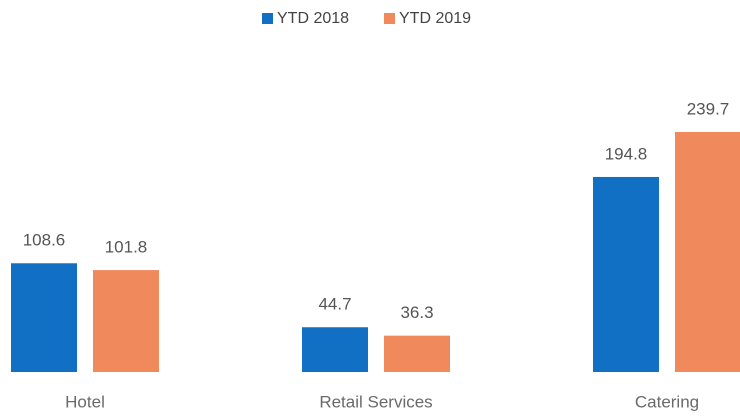  I want to click on data-label: 36.3, so click(416, 312).